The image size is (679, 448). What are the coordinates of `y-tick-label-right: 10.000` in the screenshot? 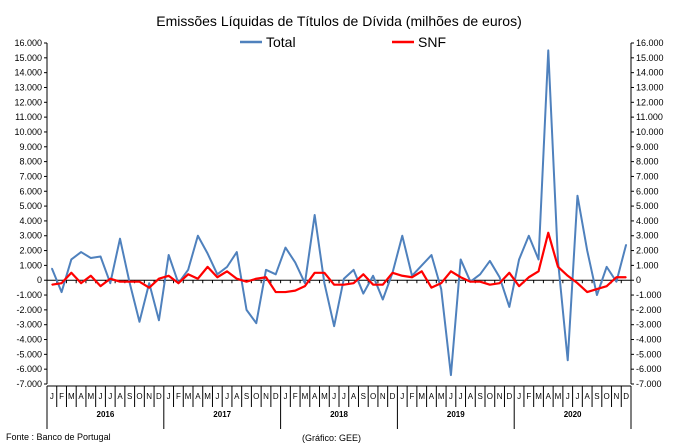 It's located at (650, 132).